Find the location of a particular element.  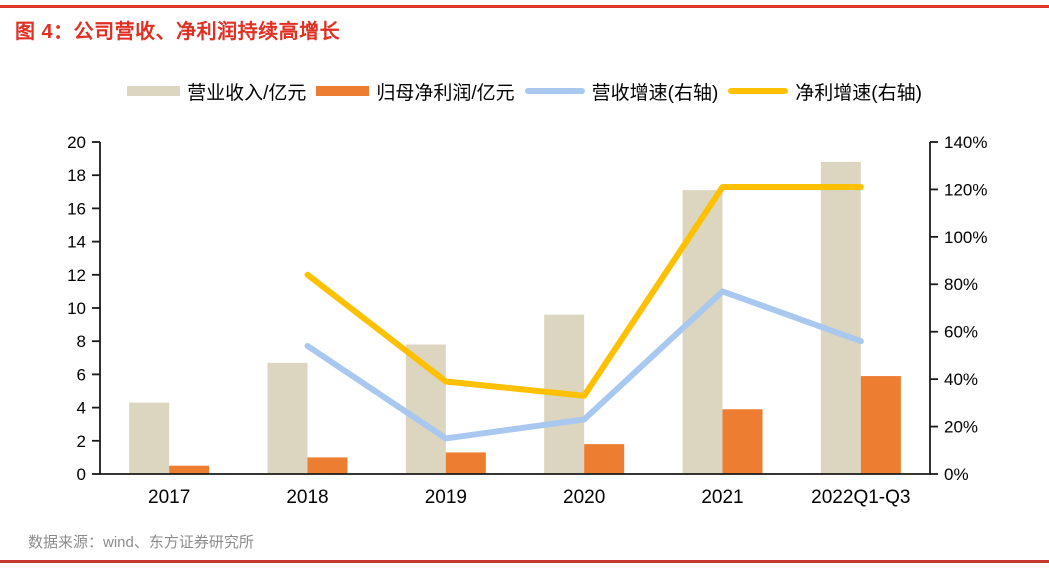

revenue-growth-line is located at coordinates (584, 365).